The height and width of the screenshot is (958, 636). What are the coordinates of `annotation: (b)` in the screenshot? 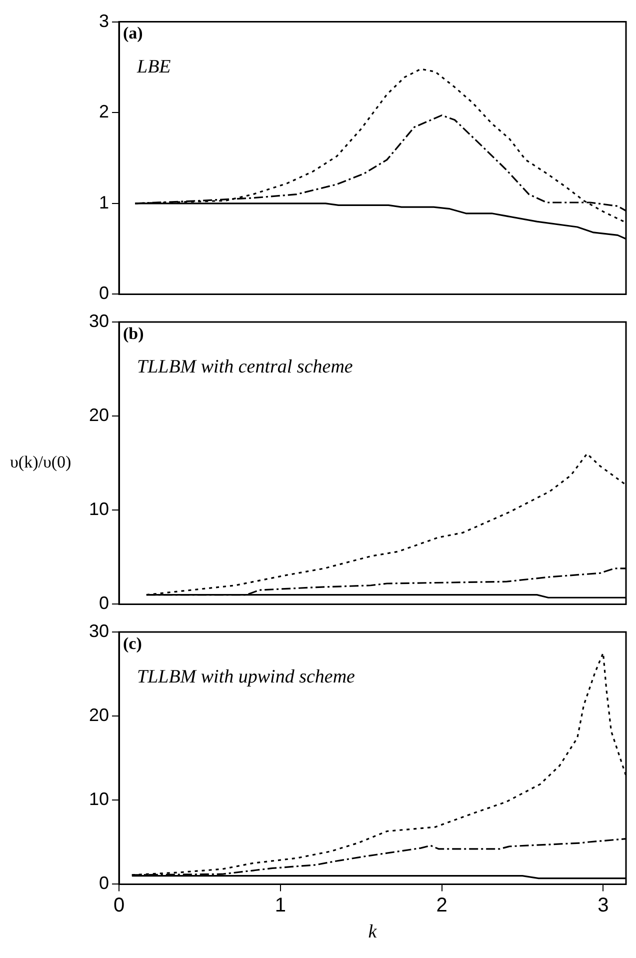 It's located at (133, 333).